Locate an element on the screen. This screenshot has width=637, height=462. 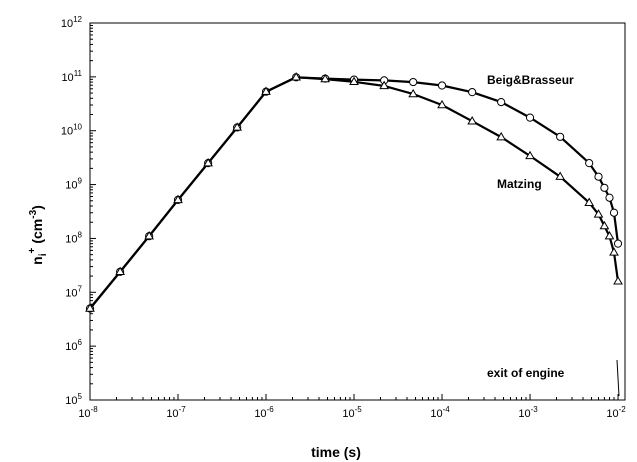
y-tick-label: 10⁹ is located at coordinates (73, 184).